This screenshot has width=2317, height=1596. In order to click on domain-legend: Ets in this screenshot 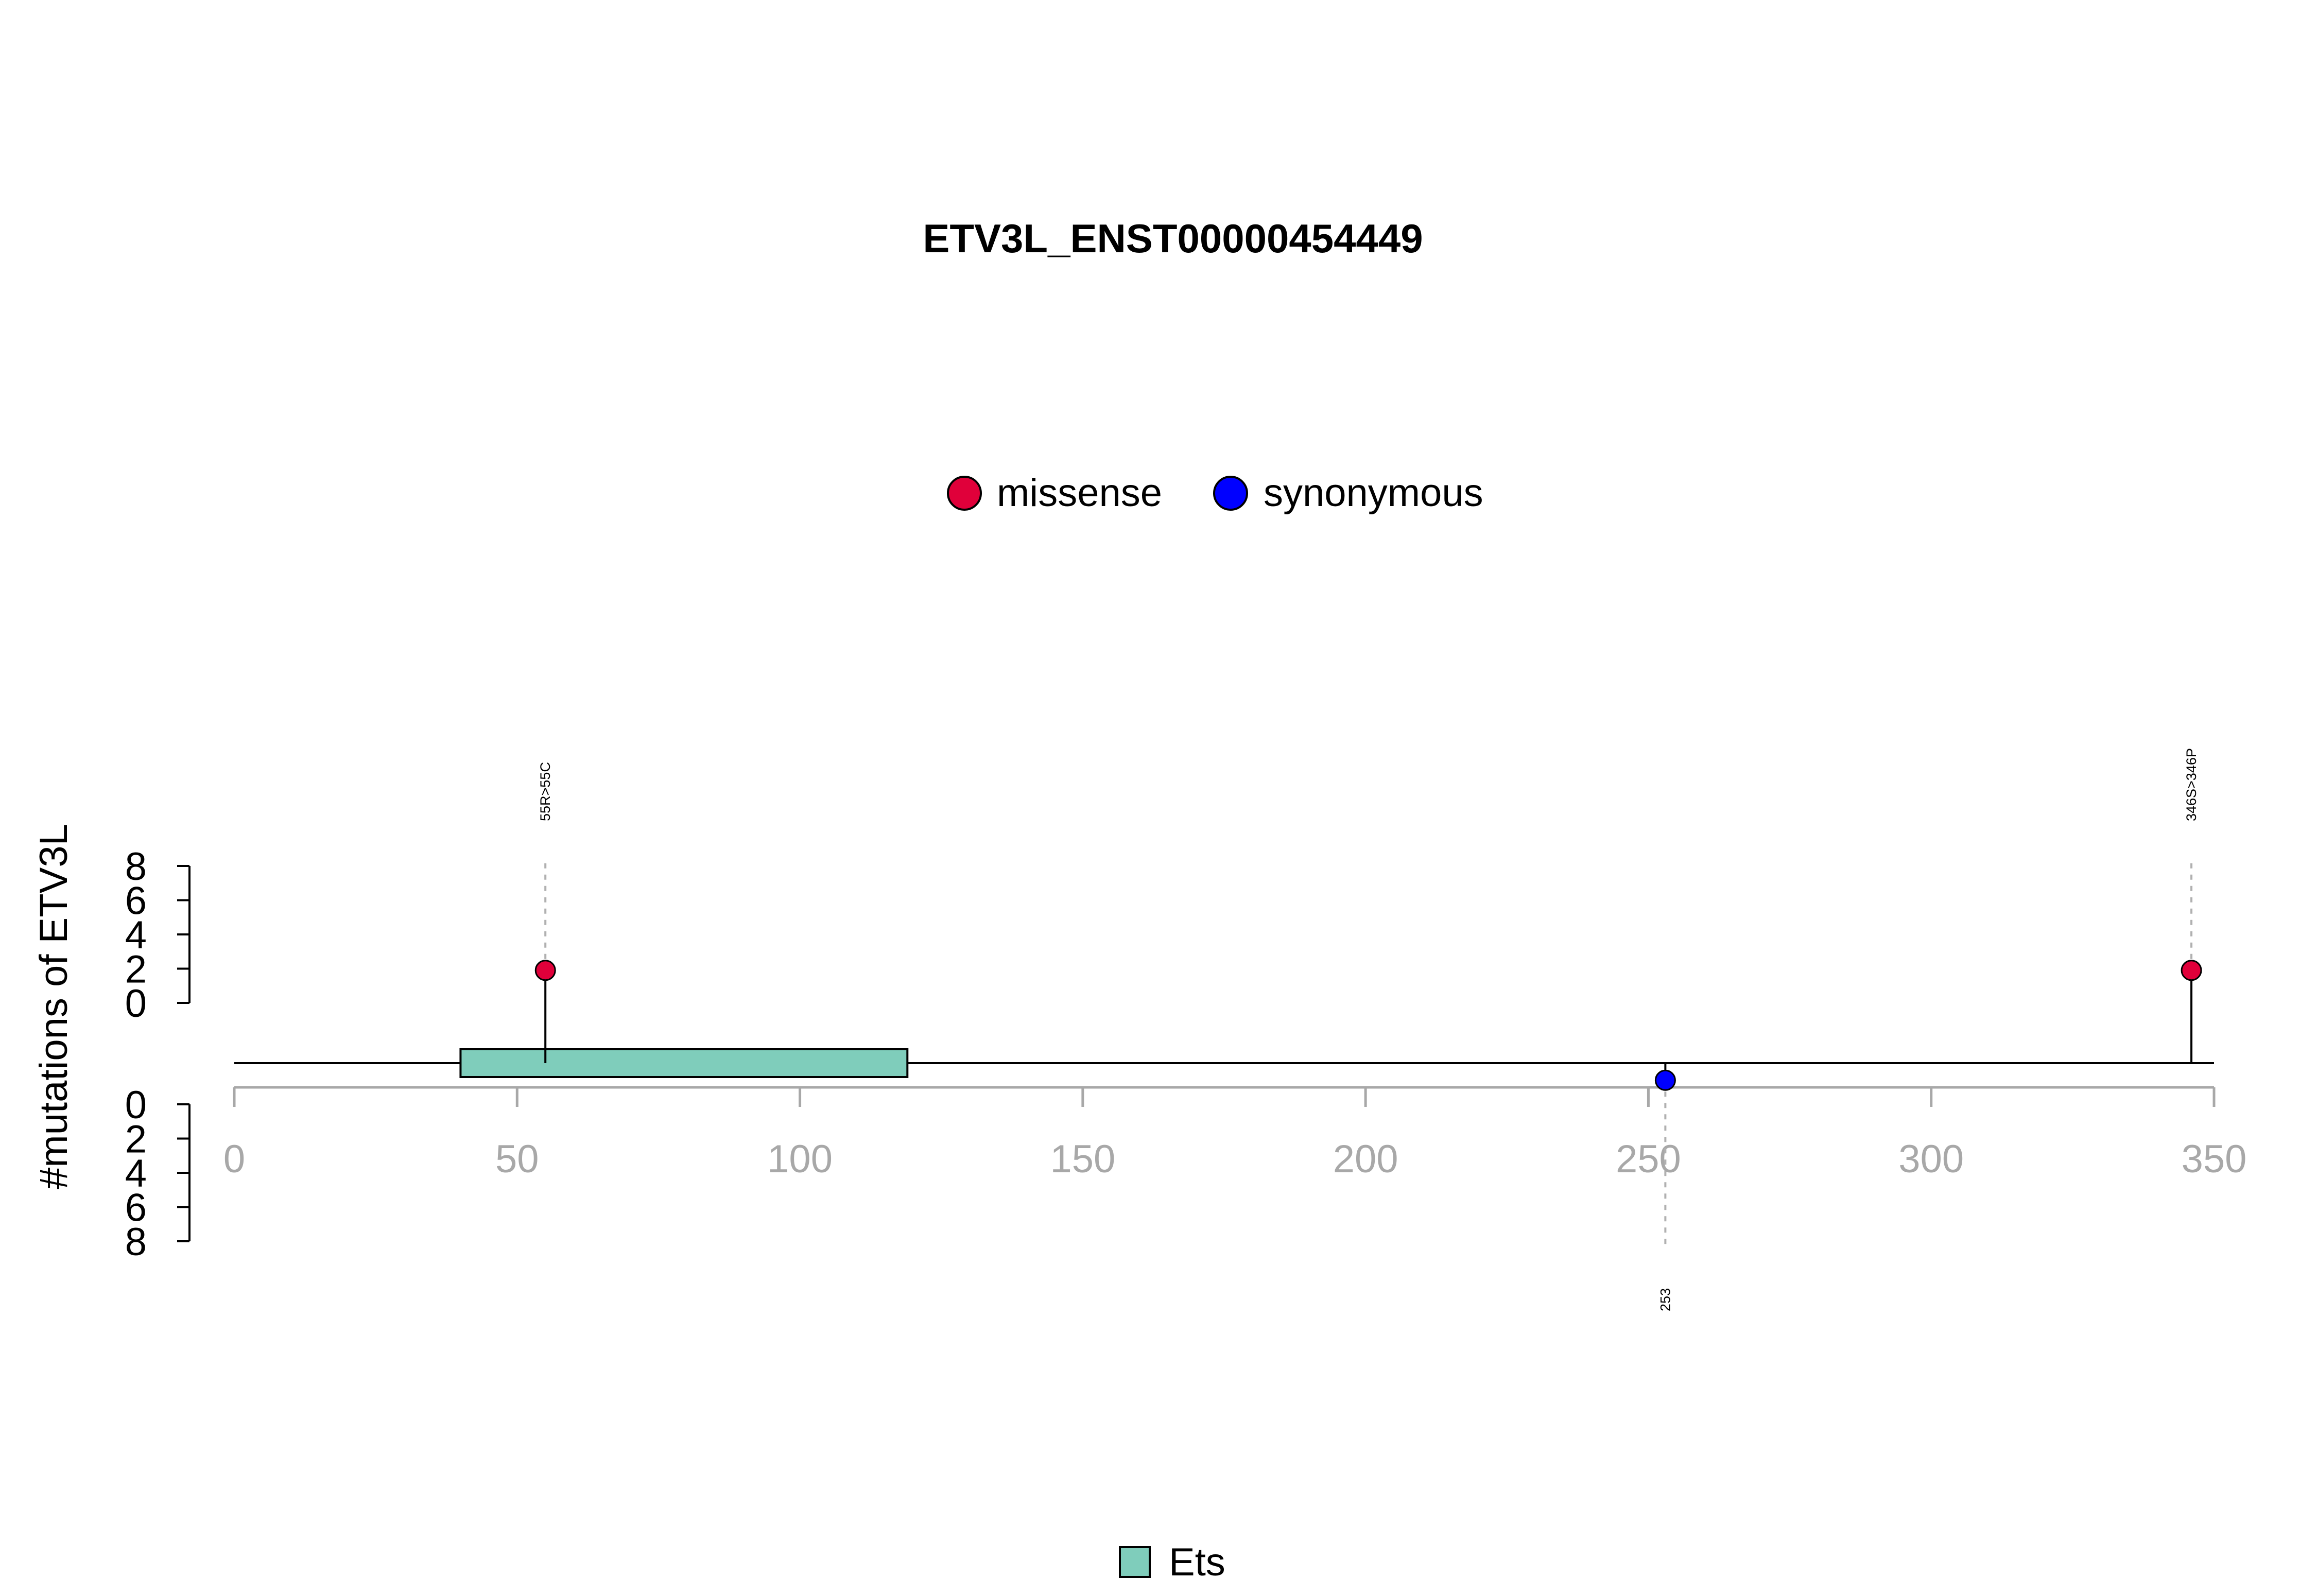, I will do `click(1172, 1562)`.